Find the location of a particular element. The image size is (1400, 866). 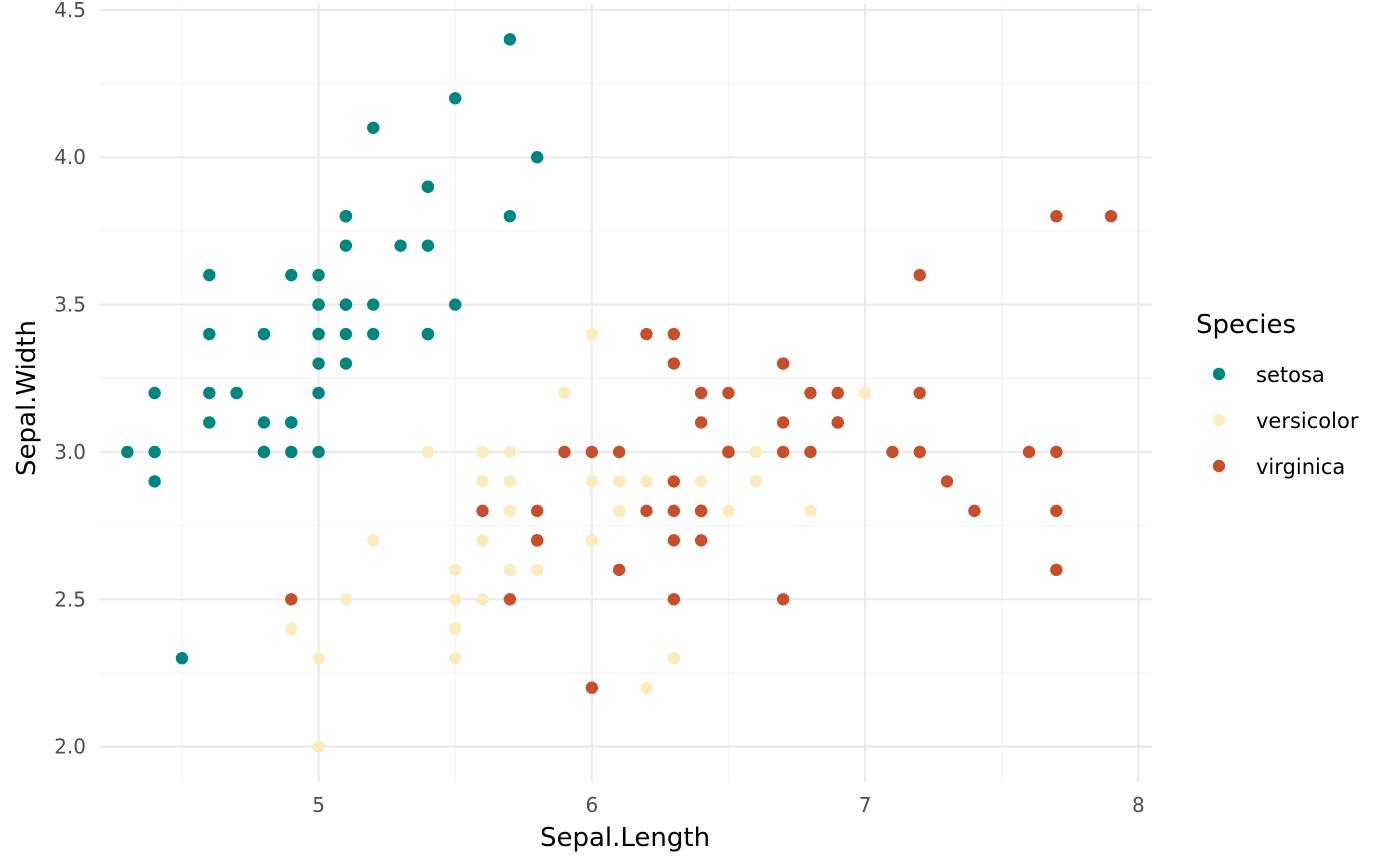

y-tick-label: 3.5 is located at coordinates (70, 305).